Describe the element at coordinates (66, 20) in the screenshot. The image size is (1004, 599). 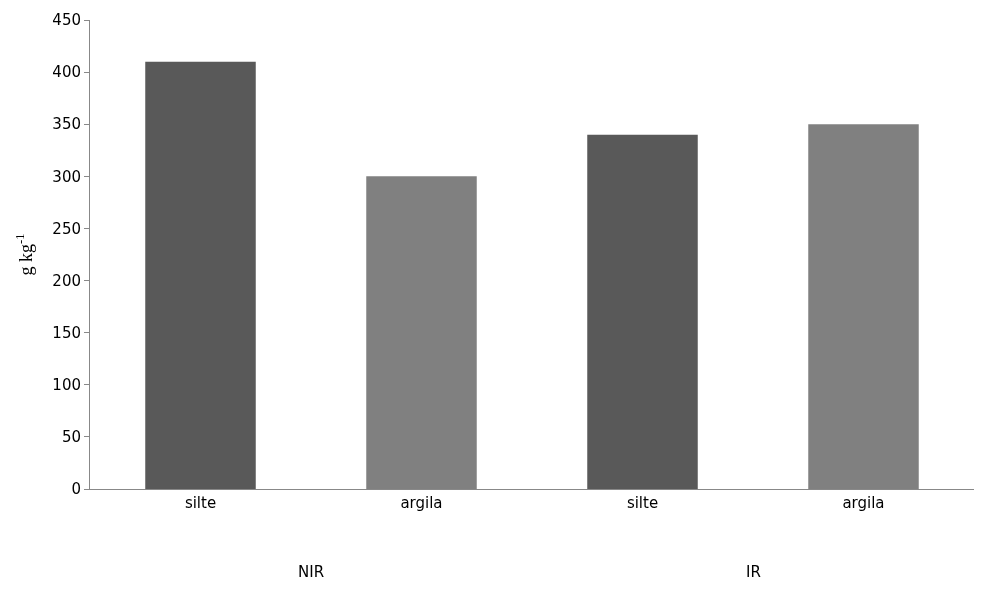
I see `y-tick-label: 450` at that location.